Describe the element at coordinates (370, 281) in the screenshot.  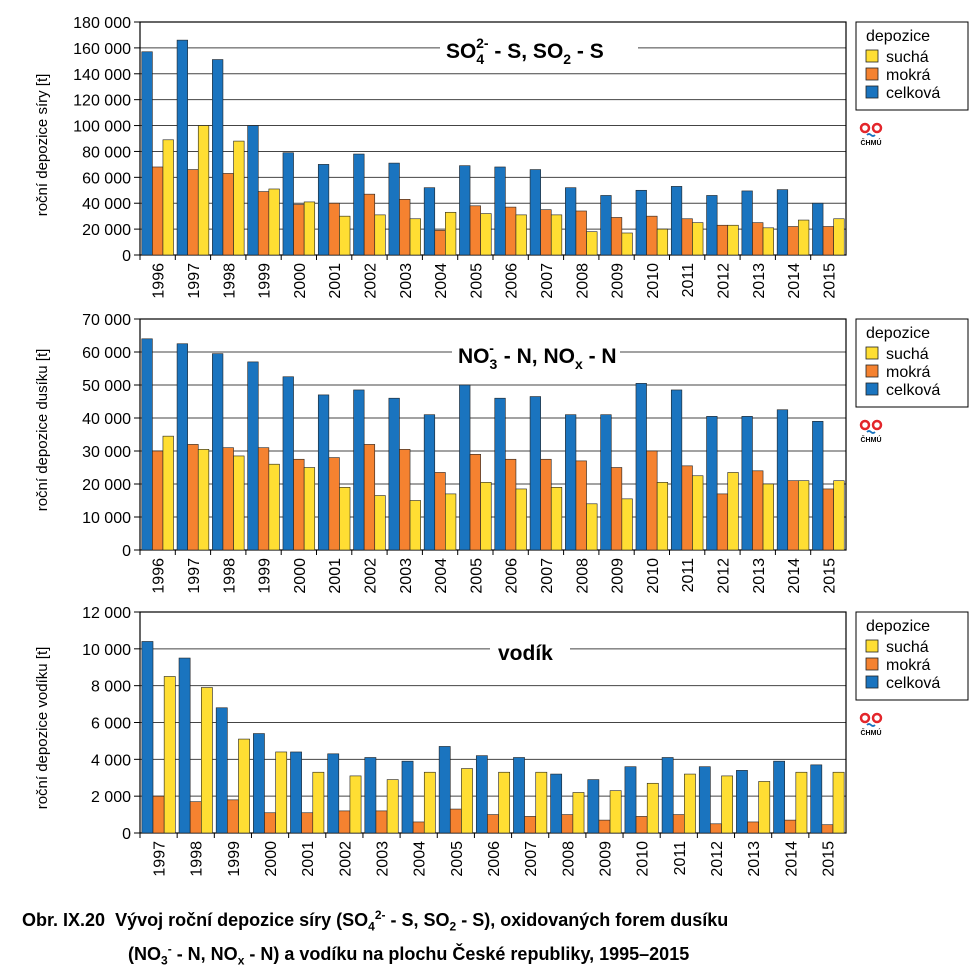
I see `x-tick-label-2002: 2002` at that location.